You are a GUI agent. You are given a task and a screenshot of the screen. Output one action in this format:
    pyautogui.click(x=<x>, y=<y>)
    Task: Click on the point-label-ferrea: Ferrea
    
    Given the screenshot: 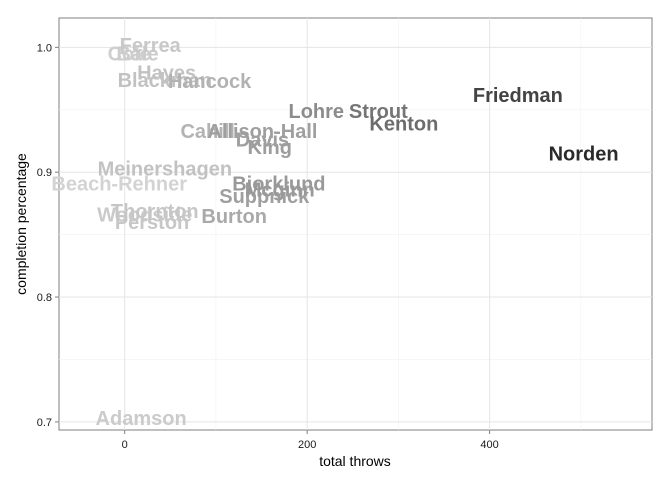 What is the action you would take?
    pyautogui.click(x=151, y=46)
    